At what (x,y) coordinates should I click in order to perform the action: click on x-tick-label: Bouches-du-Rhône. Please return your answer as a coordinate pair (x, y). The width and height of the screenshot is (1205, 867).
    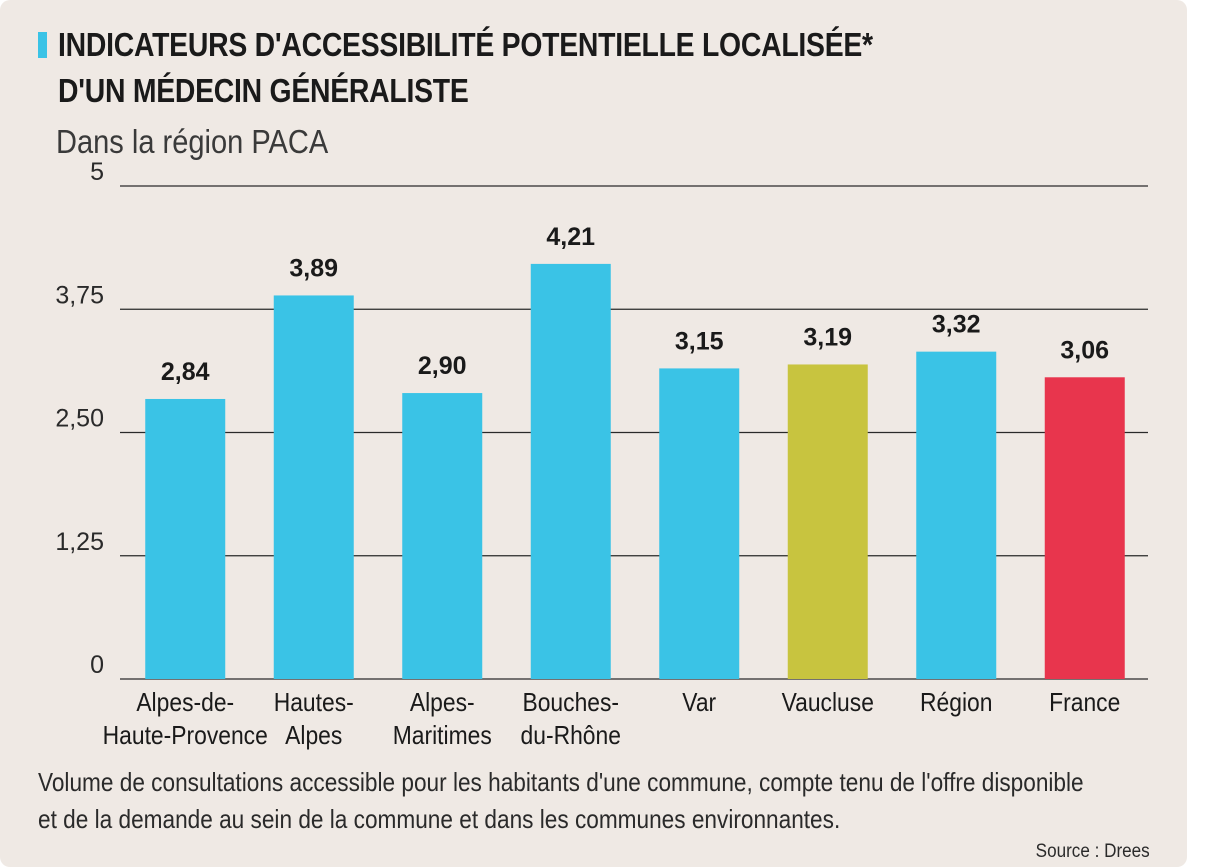
    Looking at the image, I should click on (571, 720).